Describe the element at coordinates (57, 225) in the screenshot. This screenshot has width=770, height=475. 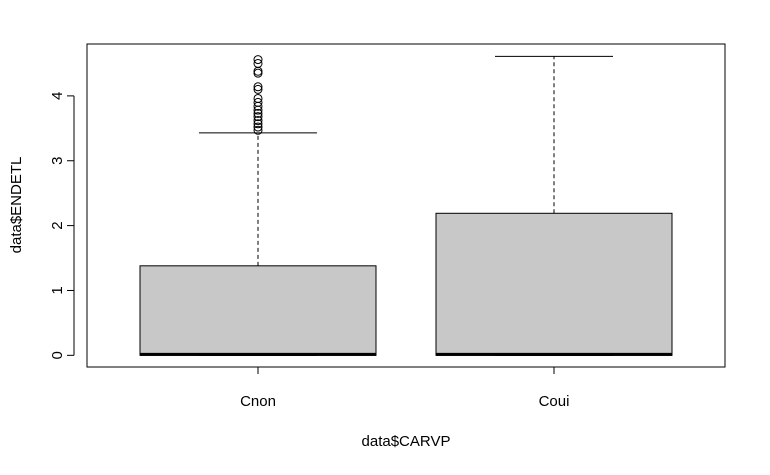
I see `y-tick-label: 2` at that location.